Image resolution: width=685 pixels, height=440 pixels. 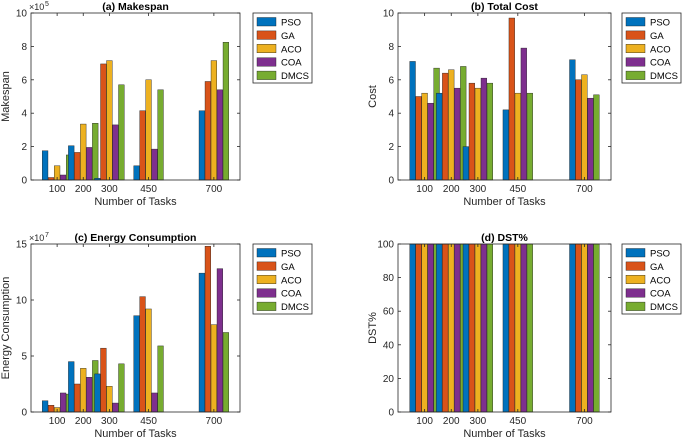 I want to click on chart-title: (c) Energy Consumption, so click(x=136, y=238).